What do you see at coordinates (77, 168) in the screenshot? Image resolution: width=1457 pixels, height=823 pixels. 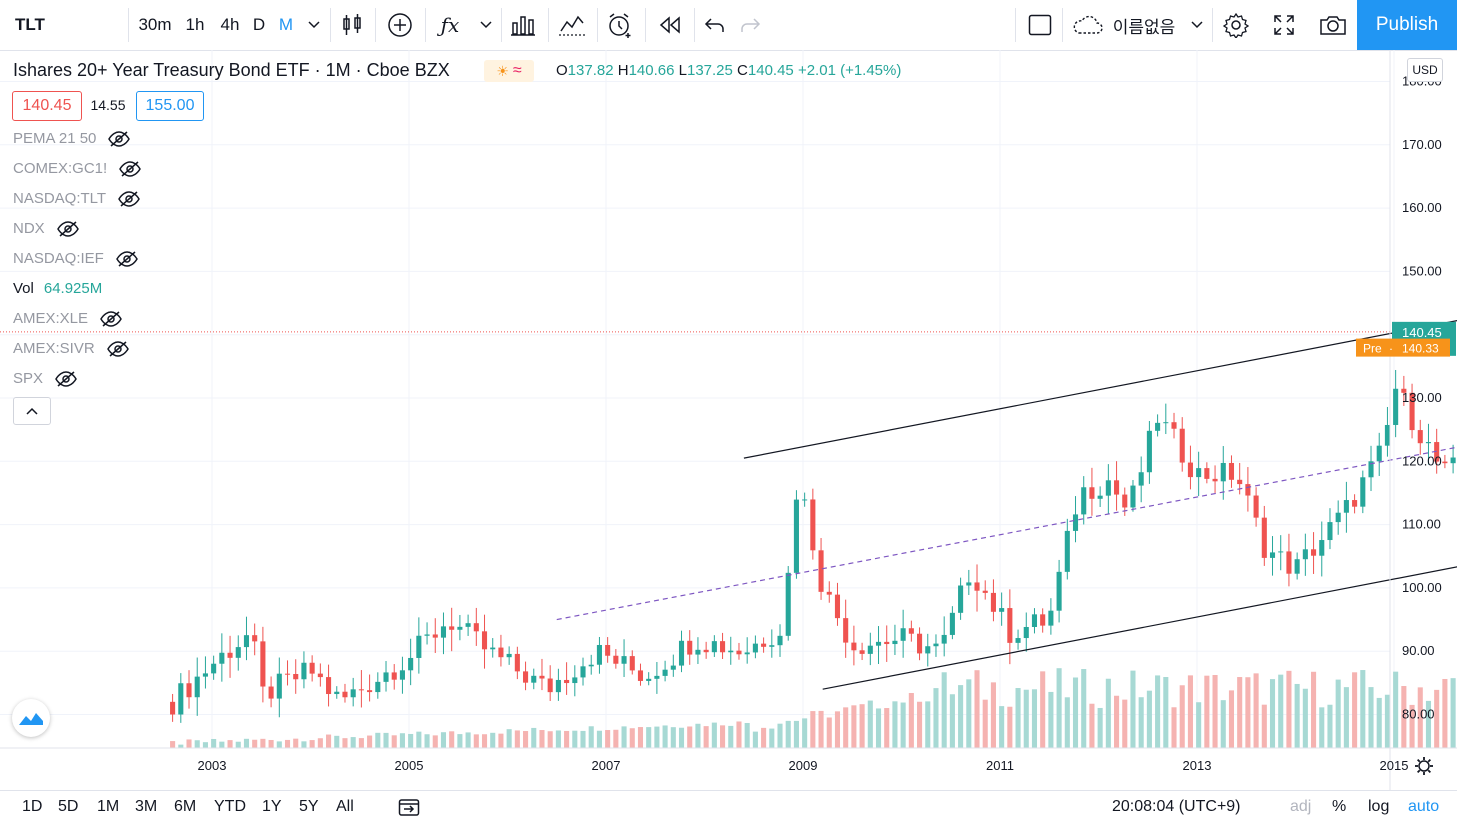 I see `indicator-row: COMEX:GC1!` at bounding box center [77, 168].